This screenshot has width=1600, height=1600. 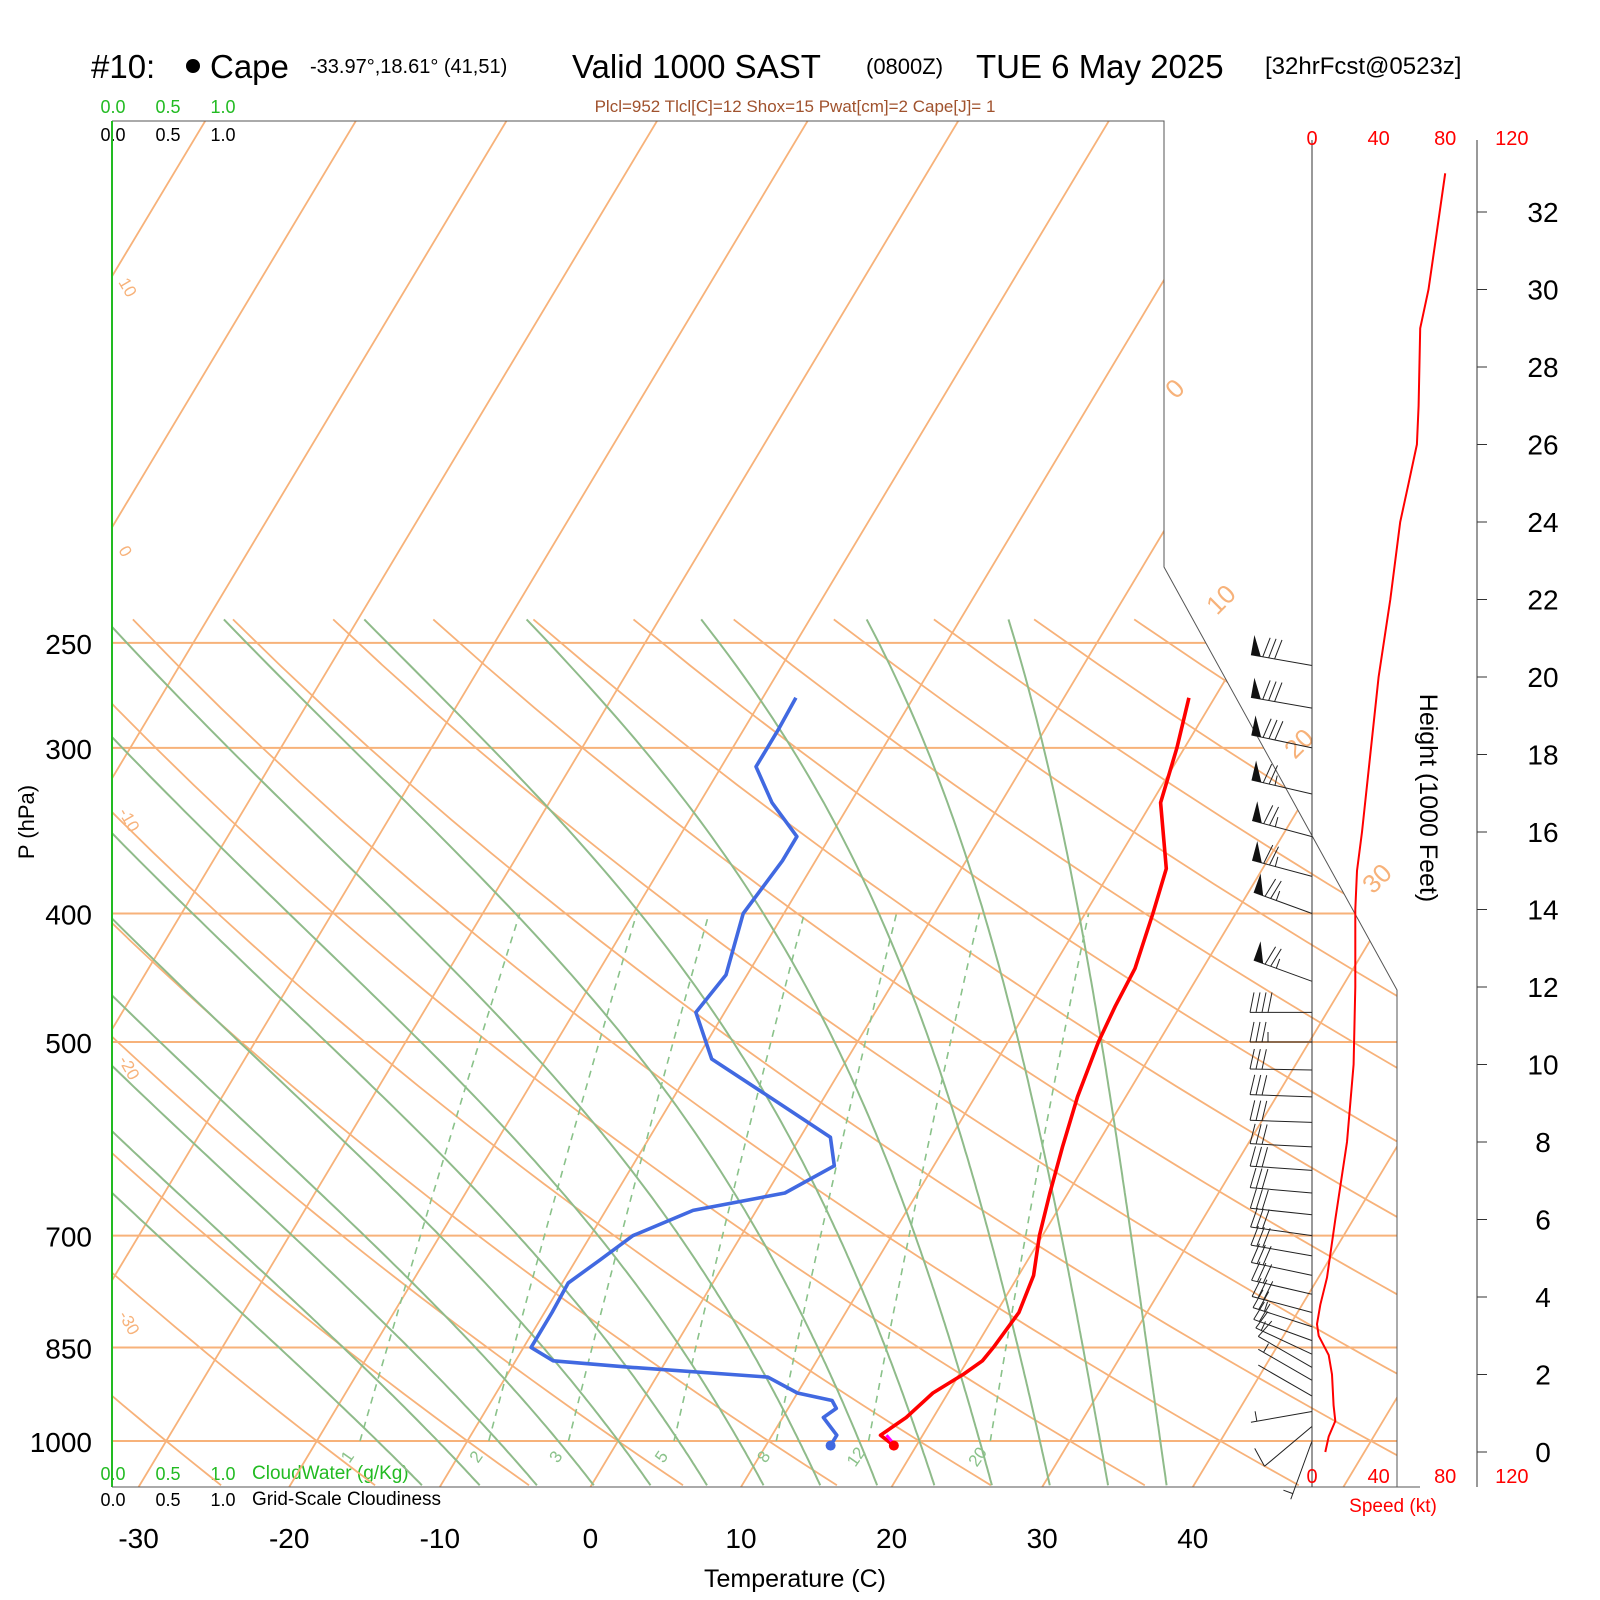 I want to click on surface-dewpoint-dot, so click(x=830, y=1445).